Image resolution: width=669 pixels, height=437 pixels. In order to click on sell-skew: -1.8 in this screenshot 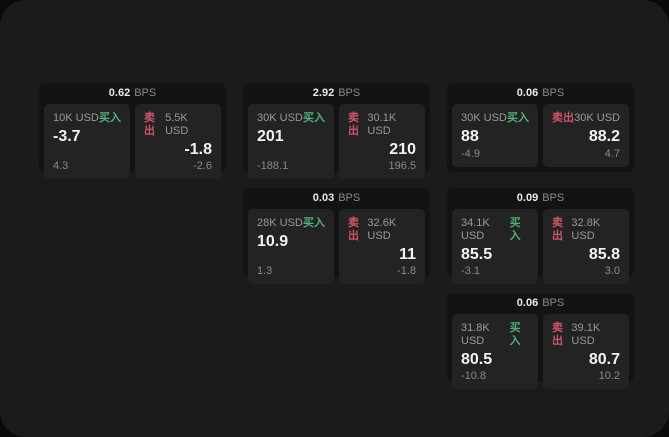, I will do `click(406, 271)`.